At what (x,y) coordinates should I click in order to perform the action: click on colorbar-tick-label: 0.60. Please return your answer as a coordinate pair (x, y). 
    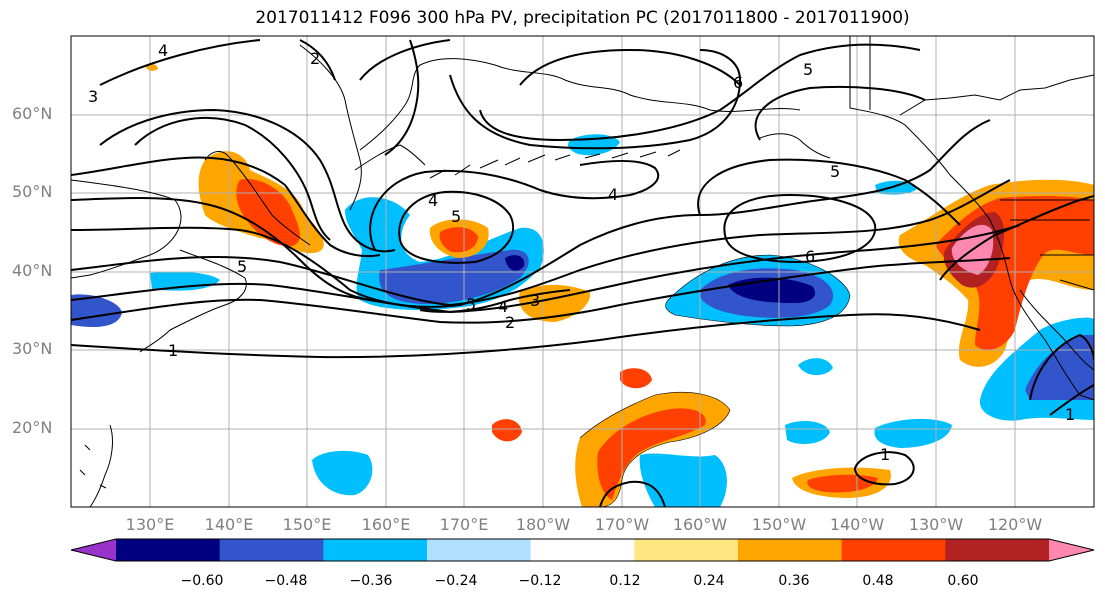
    Looking at the image, I should click on (963, 581).